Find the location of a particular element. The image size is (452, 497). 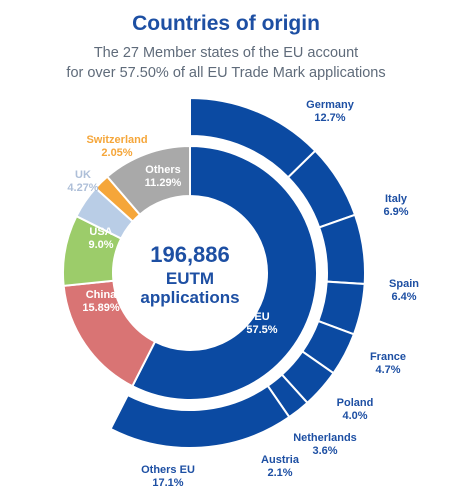

center-number: 196,886 is located at coordinates (190, 254).